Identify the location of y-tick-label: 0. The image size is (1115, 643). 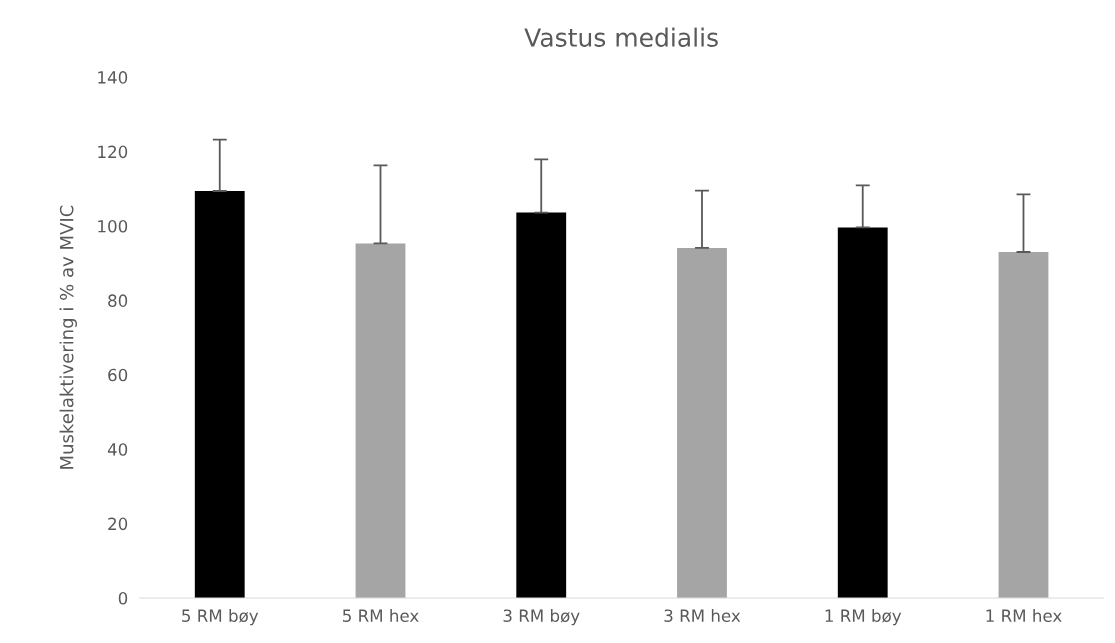
(123, 598).